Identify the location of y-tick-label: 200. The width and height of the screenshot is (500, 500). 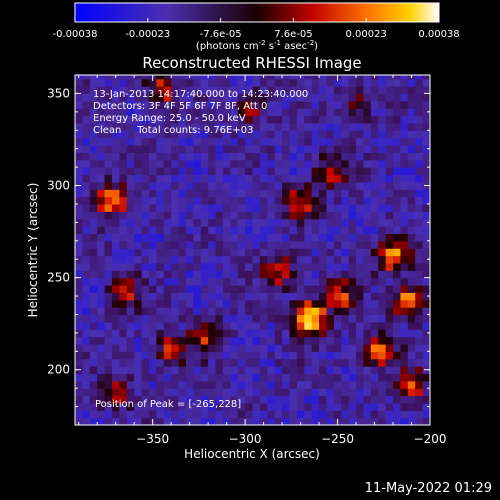
(58, 370).